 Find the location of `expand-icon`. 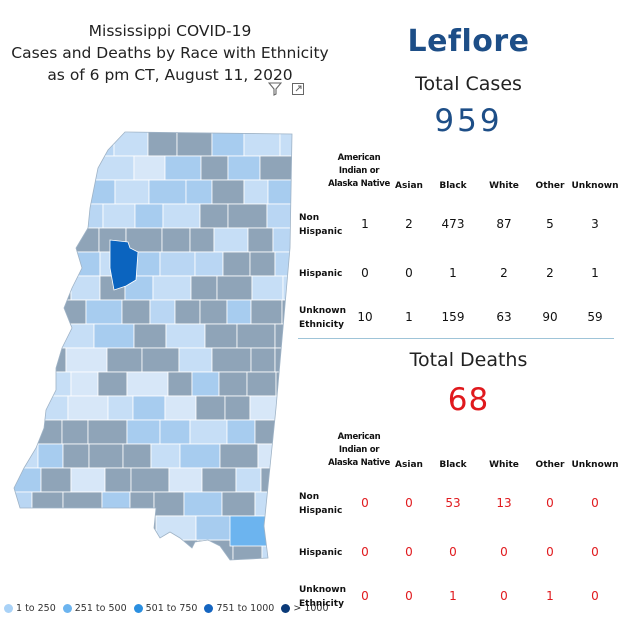

expand-icon is located at coordinates (298, 89).